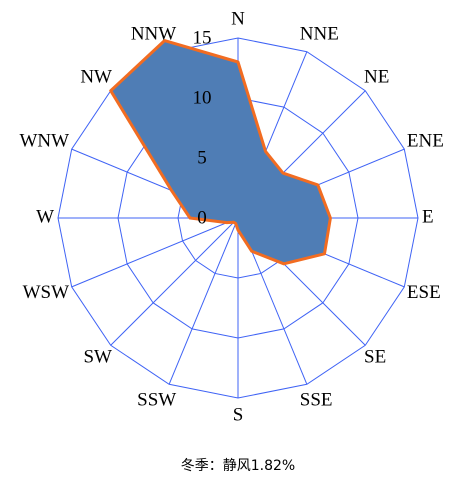 The height and width of the screenshot is (484, 466). What do you see at coordinates (375, 356) in the screenshot?
I see `category-label: SE` at bounding box center [375, 356].